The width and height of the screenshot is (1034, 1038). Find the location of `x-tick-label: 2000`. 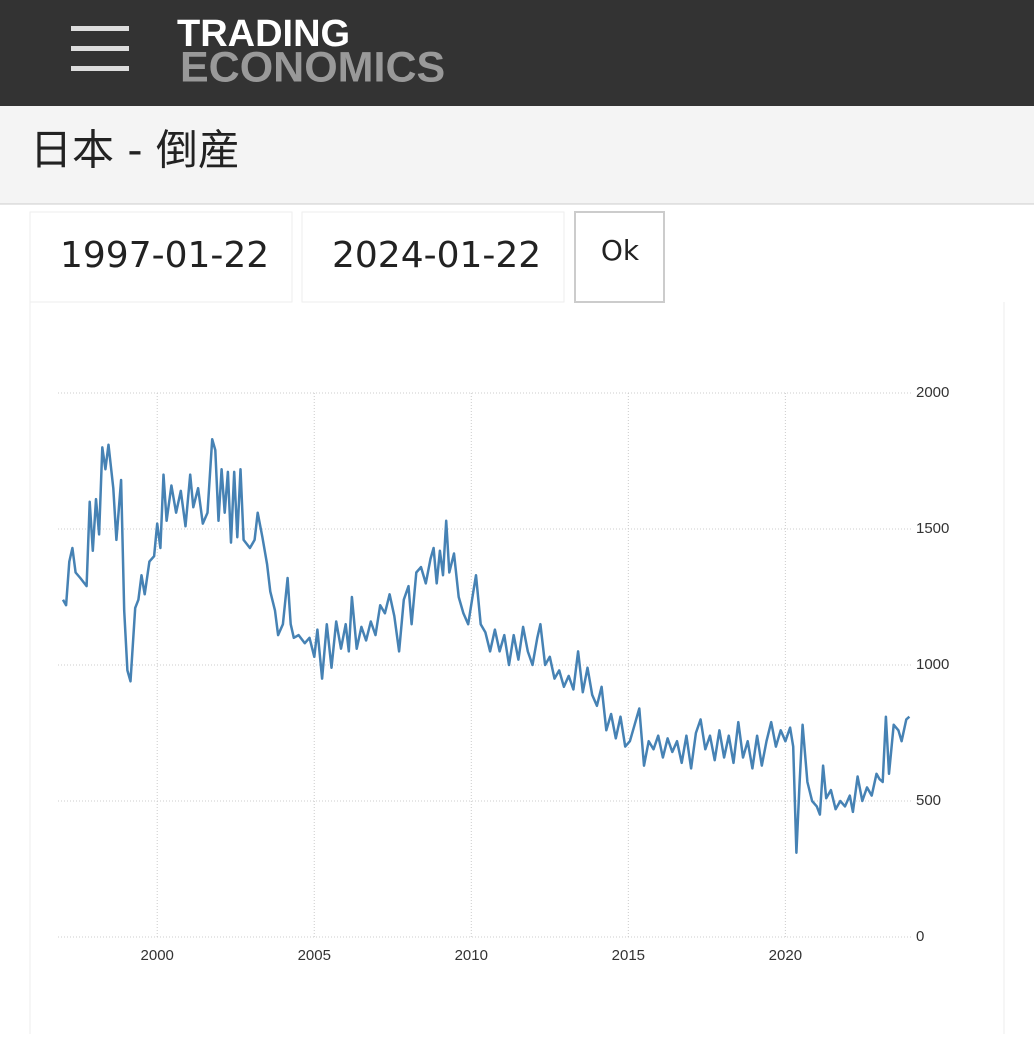

x-tick-label: 2000 is located at coordinates (157, 955).